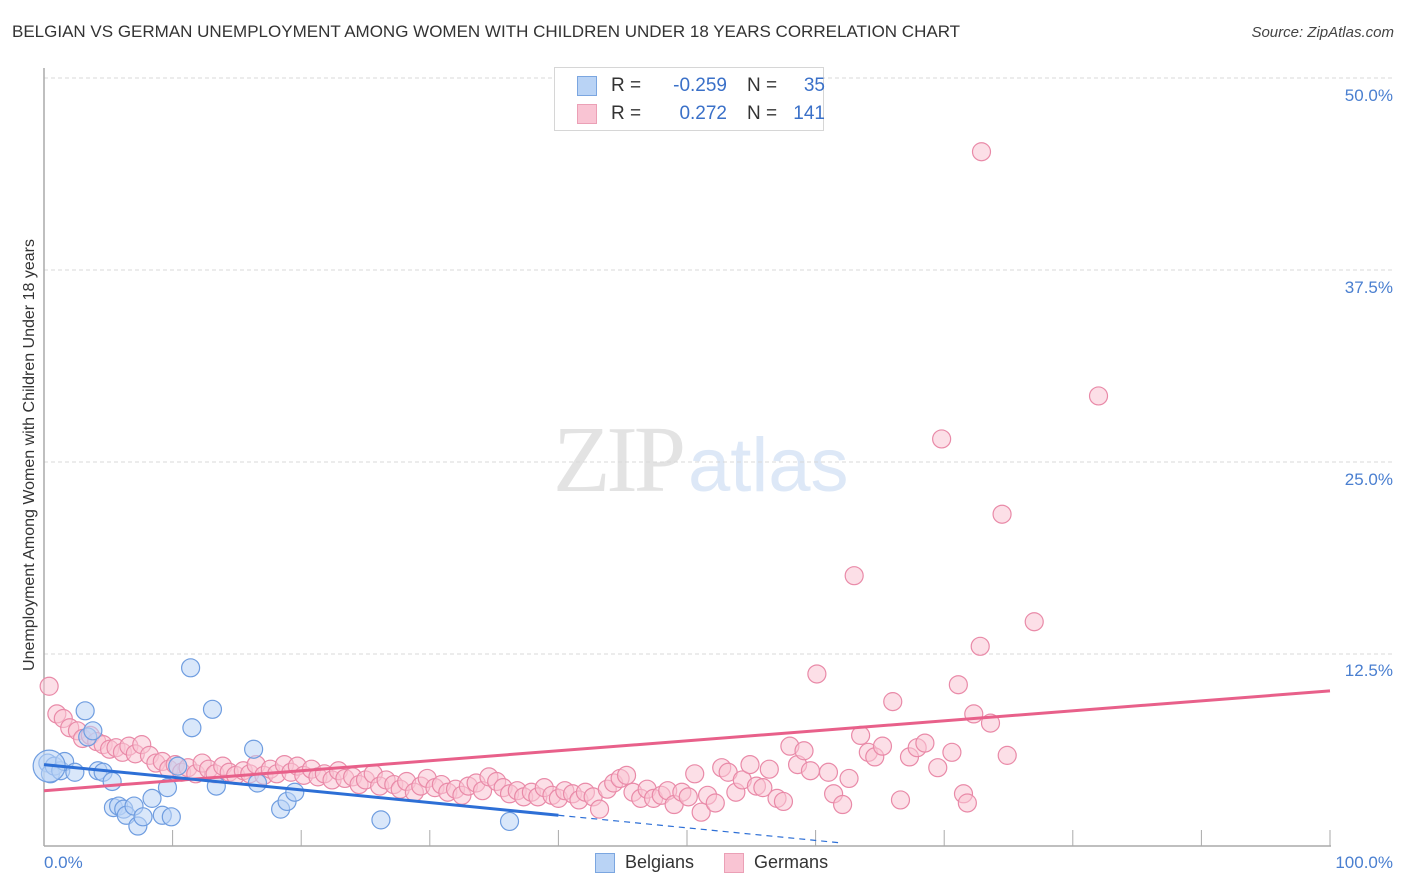 This screenshot has height=892, width=1406. What do you see at coordinates (1368, 287) in the screenshot?
I see `y-tick-37-5: 37.5%` at bounding box center [1368, 287].